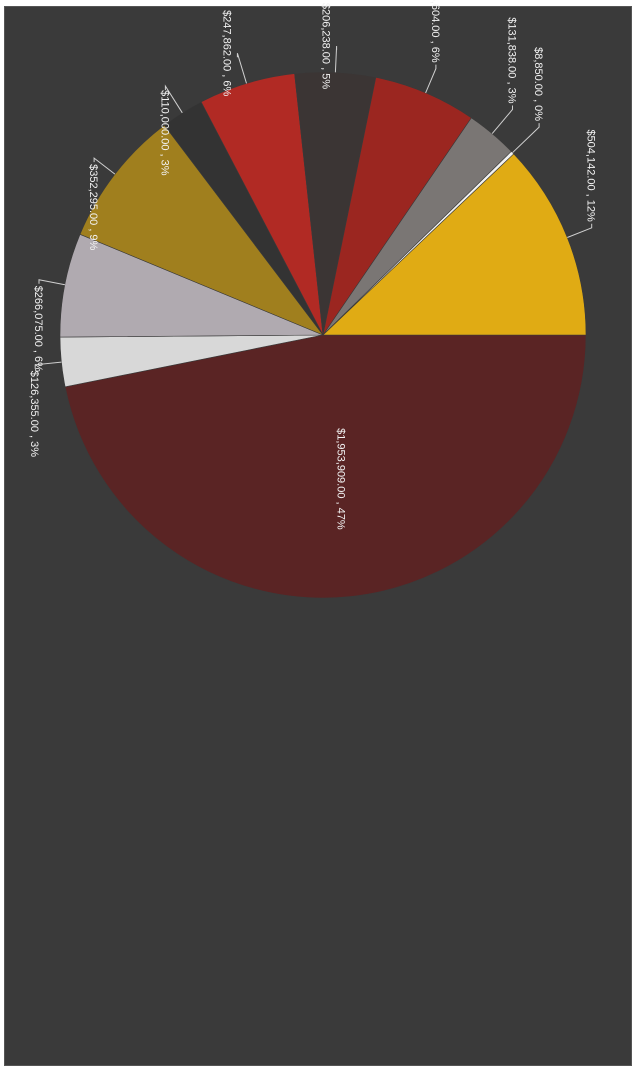 The height and width of the screenshot is (1070, 636). Describe the element at coordinates (591, 175) in the screenshot. I see `data-label-operations-and-maintance: $504,142.00 , 12%` at that location.